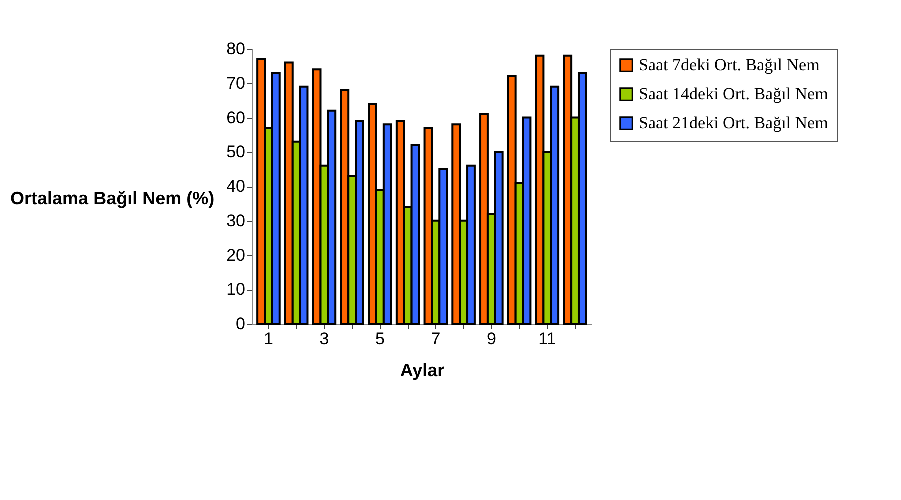 Image resolution: width=901 pixels, height=500 pixels. What do you see at coordinates (236, 83) in the screenshot?
I see `y-tick-label: 70` at bounding box center [236, 83].